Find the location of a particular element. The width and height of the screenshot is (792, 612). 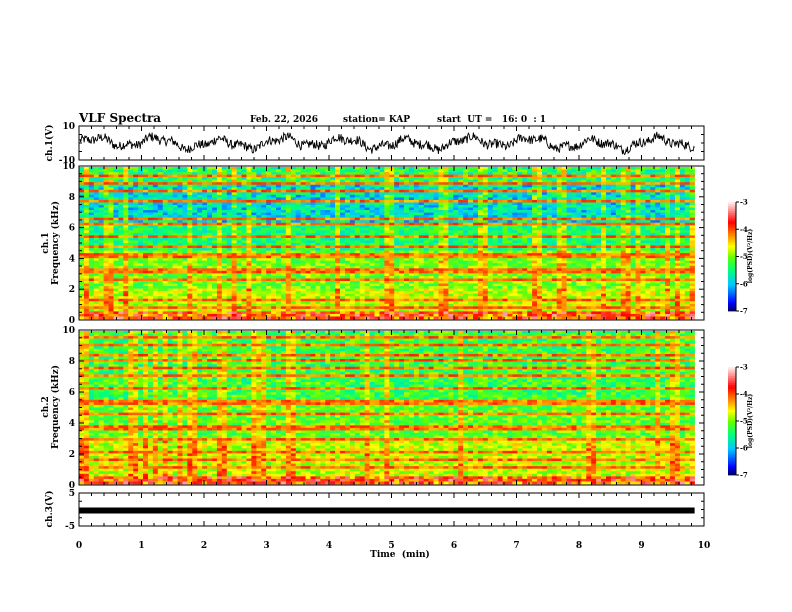

date-label: Feb. 22, 2026 is located at coordinates (284, 120).